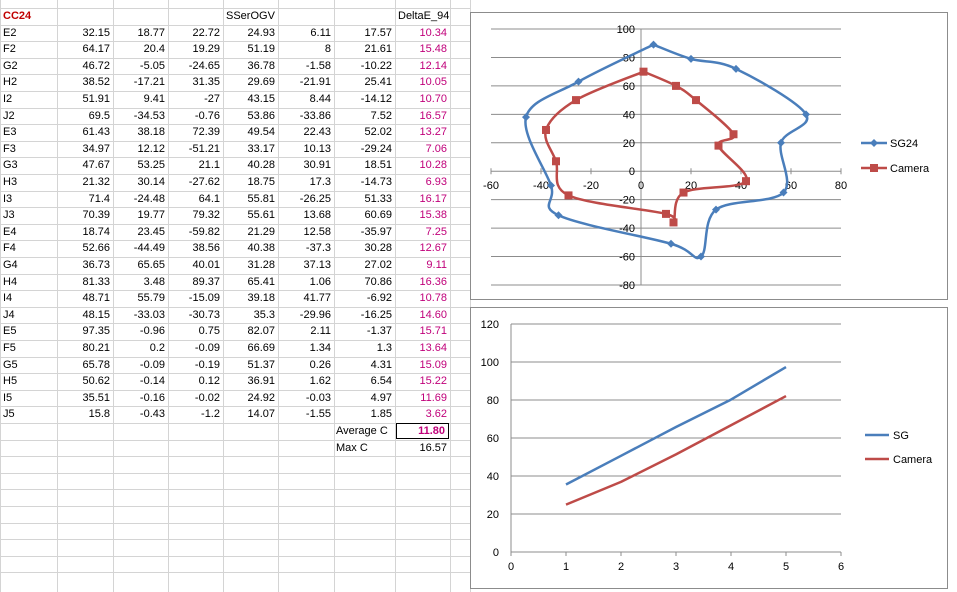 The width and height of the screenshot is (957, 592). Describe the element at coordinates (10, 282) in the screenshot. I see `row-id-cell: H4` at that location.